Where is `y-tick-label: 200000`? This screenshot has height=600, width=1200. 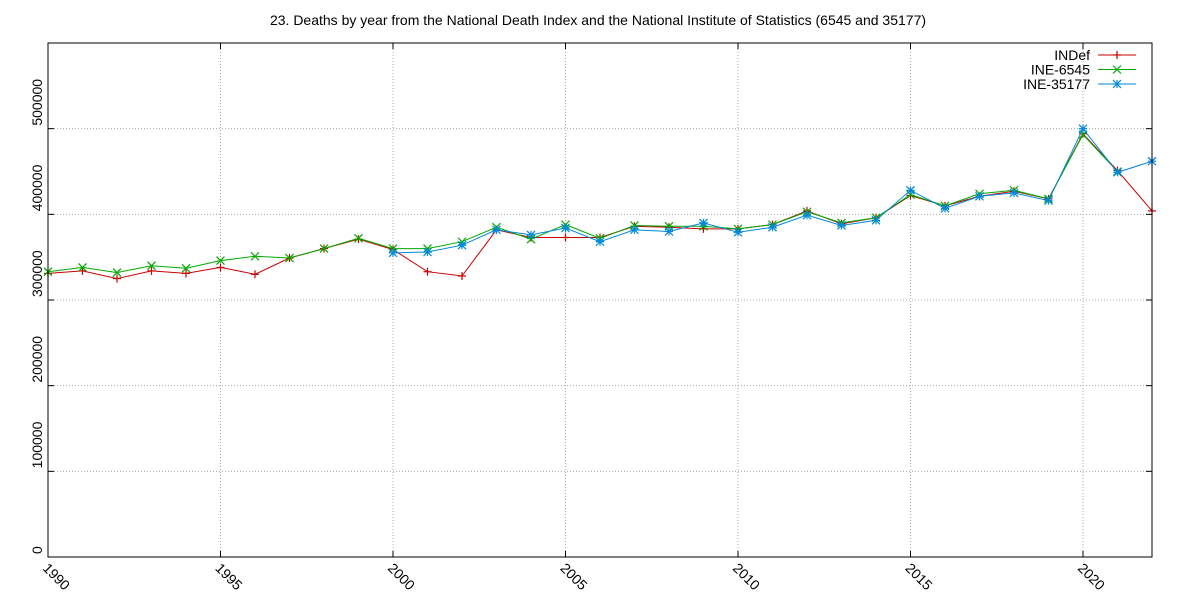
y-tick-label: 200000 is located at coordinates (37, 359).